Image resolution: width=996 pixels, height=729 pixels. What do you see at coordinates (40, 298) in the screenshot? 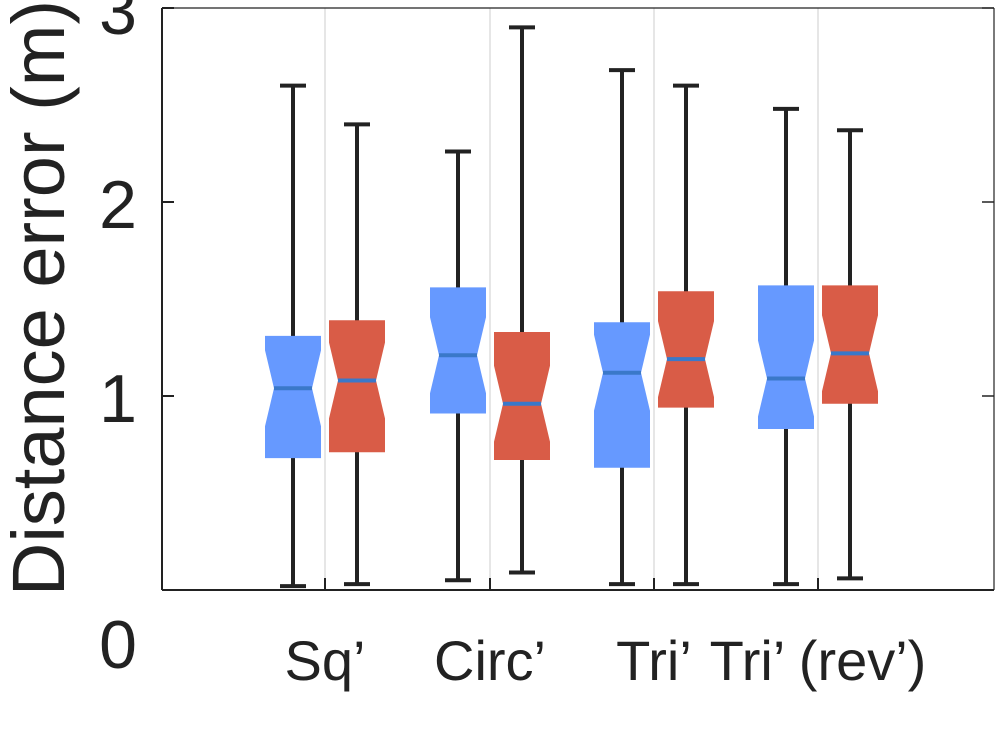
I see `y-axis-label: Distance error (m)` at bounding box center [40, 298].